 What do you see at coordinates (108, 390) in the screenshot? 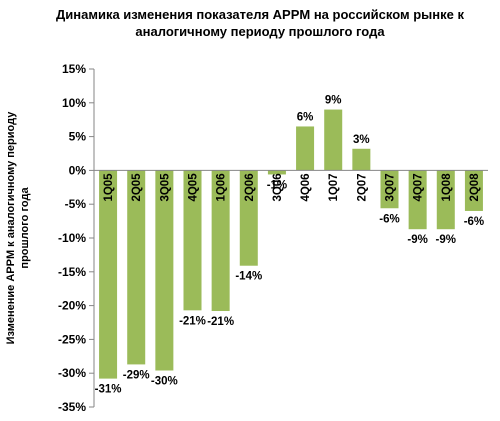
I see `data-label: -31%` at bounding box center [108, 390].